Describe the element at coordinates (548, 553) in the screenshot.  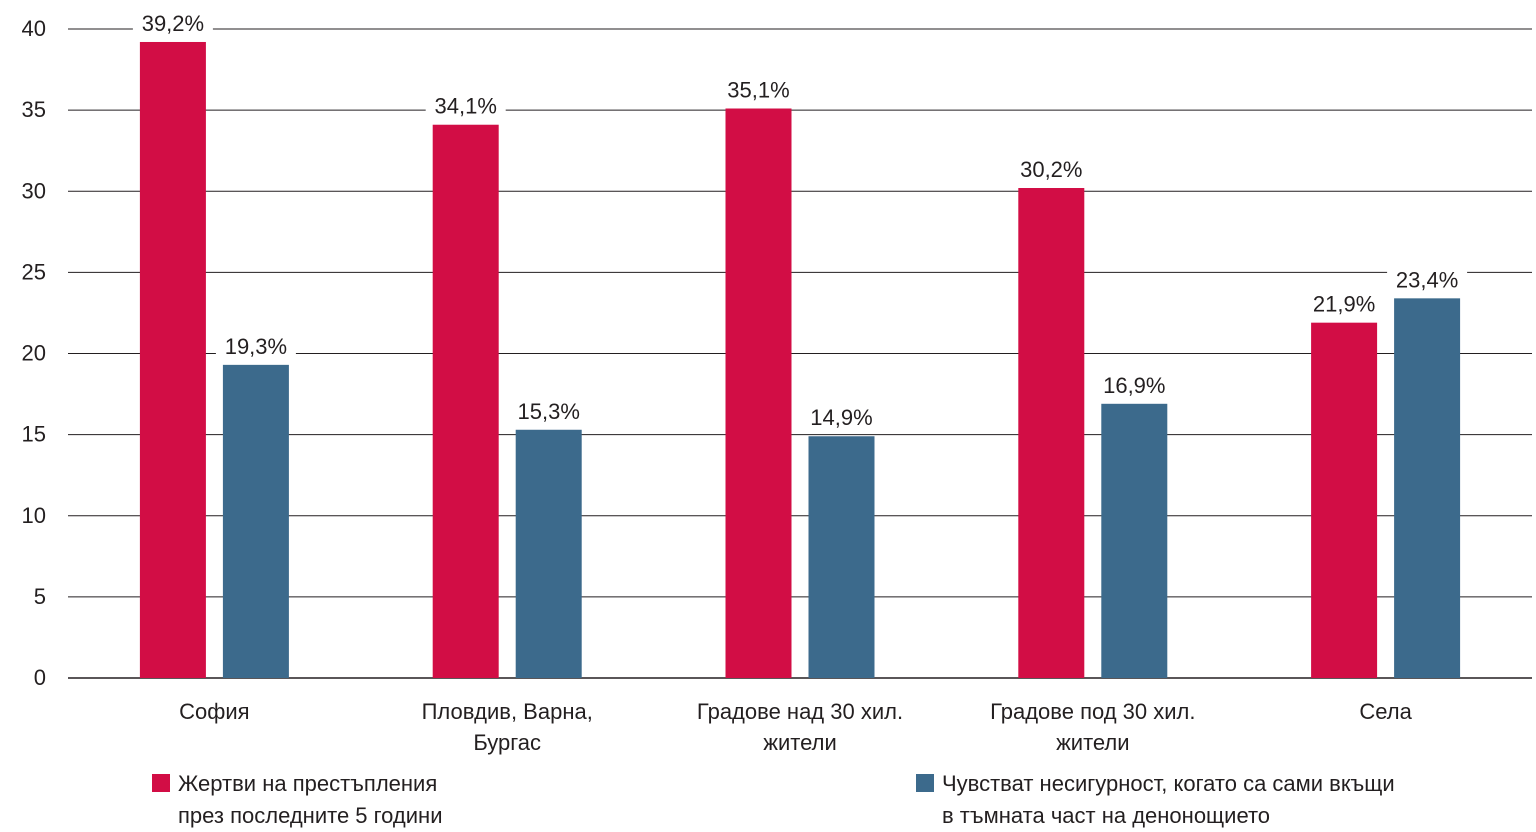
I see `bar-s1-c1` at that location.